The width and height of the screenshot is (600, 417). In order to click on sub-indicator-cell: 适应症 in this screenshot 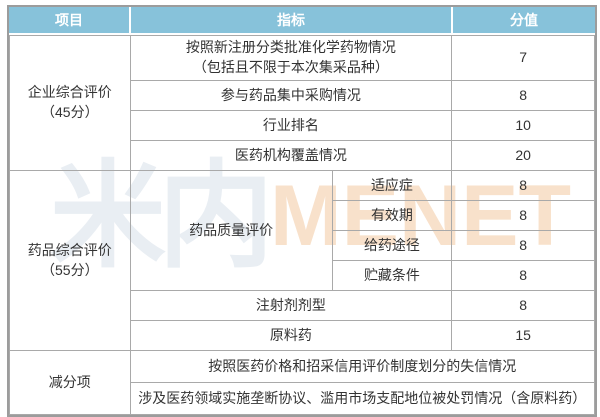, I will do `click(392, 185)`.